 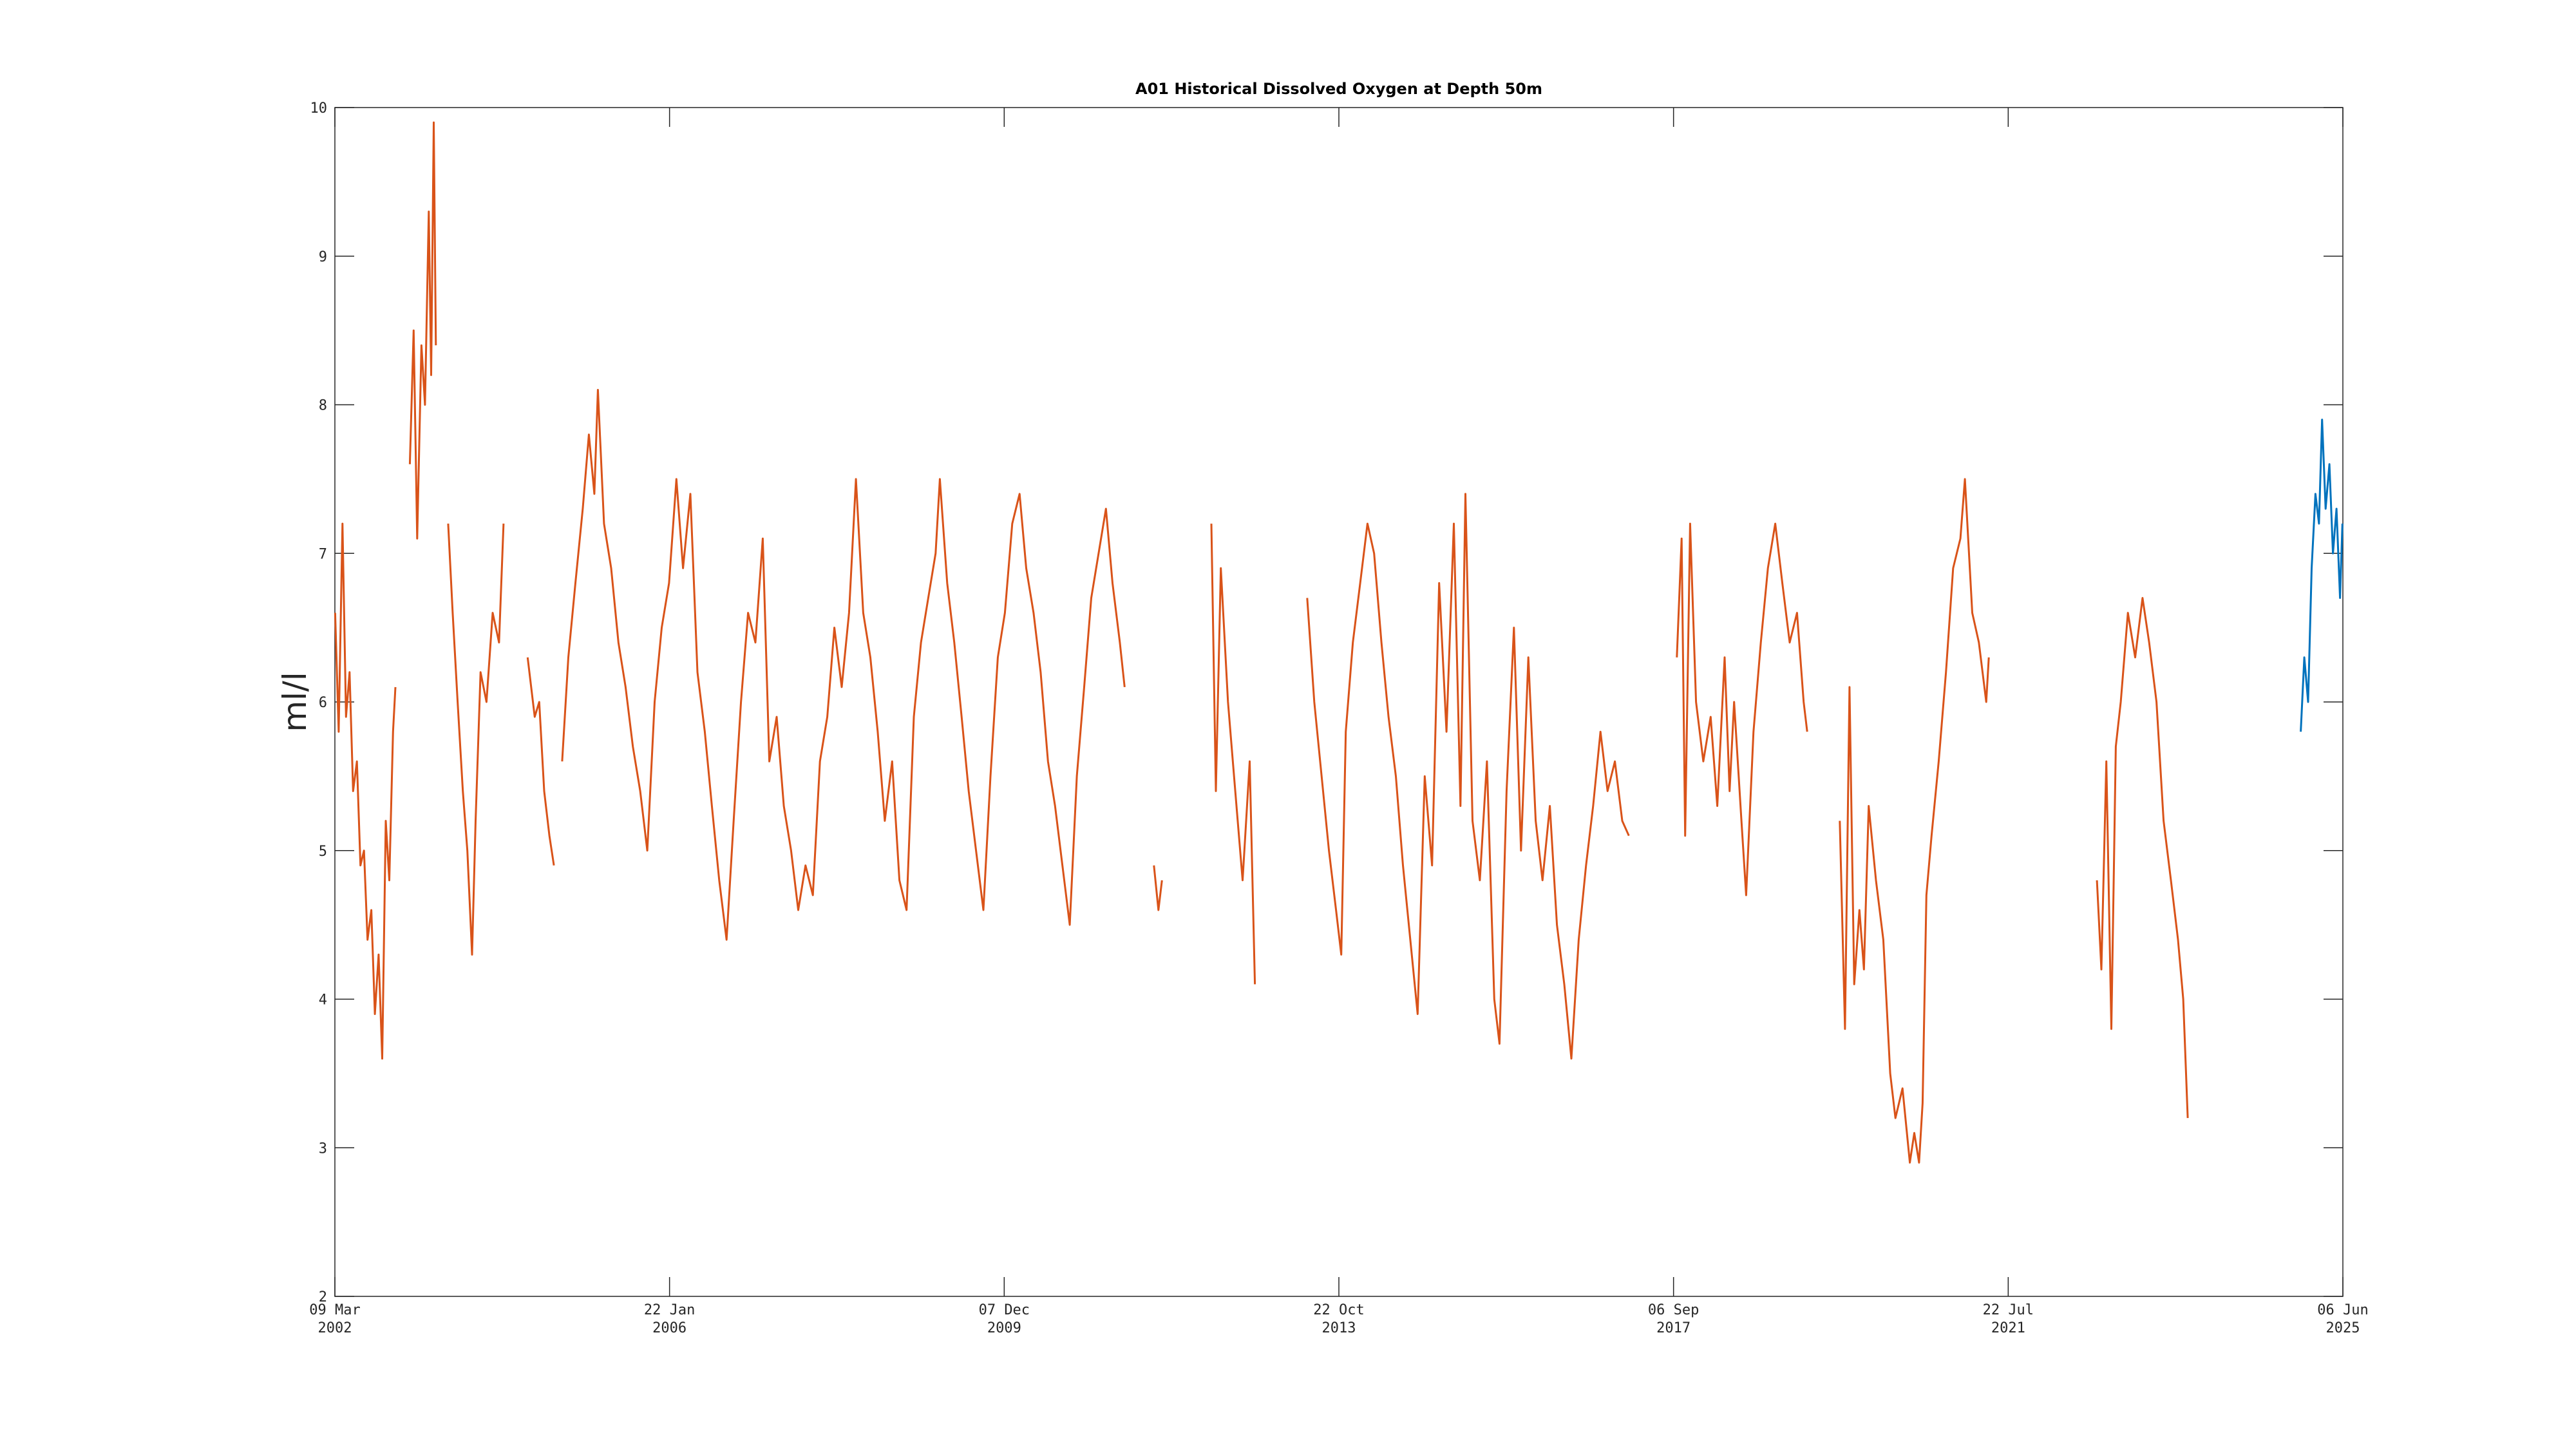 I want to click on x-tick-label-line: 2006, so click(x=669, y=1328).